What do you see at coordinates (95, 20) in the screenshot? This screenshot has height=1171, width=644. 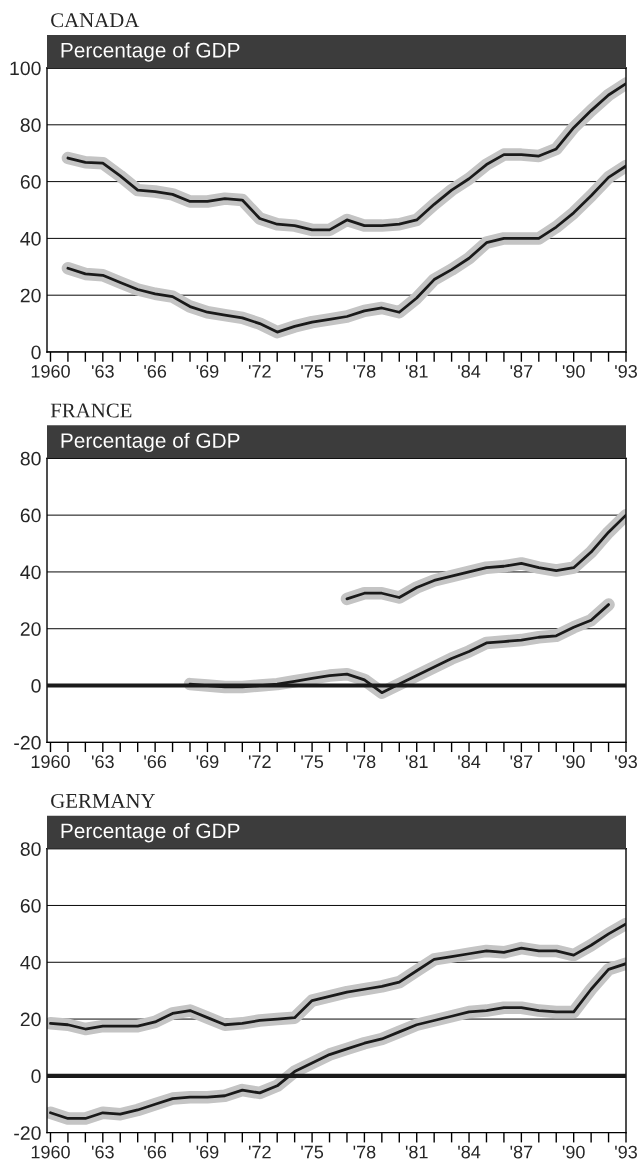 I see `chart-title: CANADA` at bounding box center [95, 20].